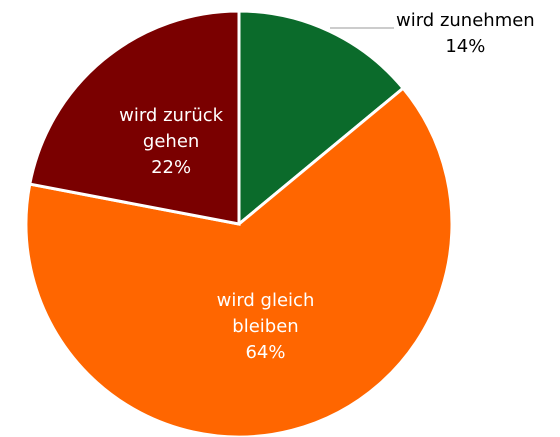  I want to click on value-label: 64%, so click(265, 353).